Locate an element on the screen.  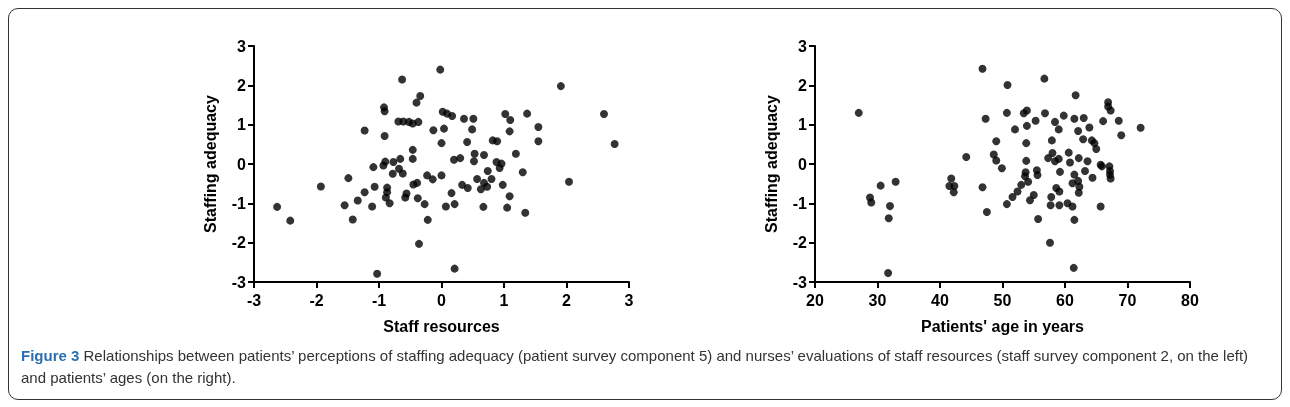
x-tick-label: 70 is located at coordinates (1127, 300).